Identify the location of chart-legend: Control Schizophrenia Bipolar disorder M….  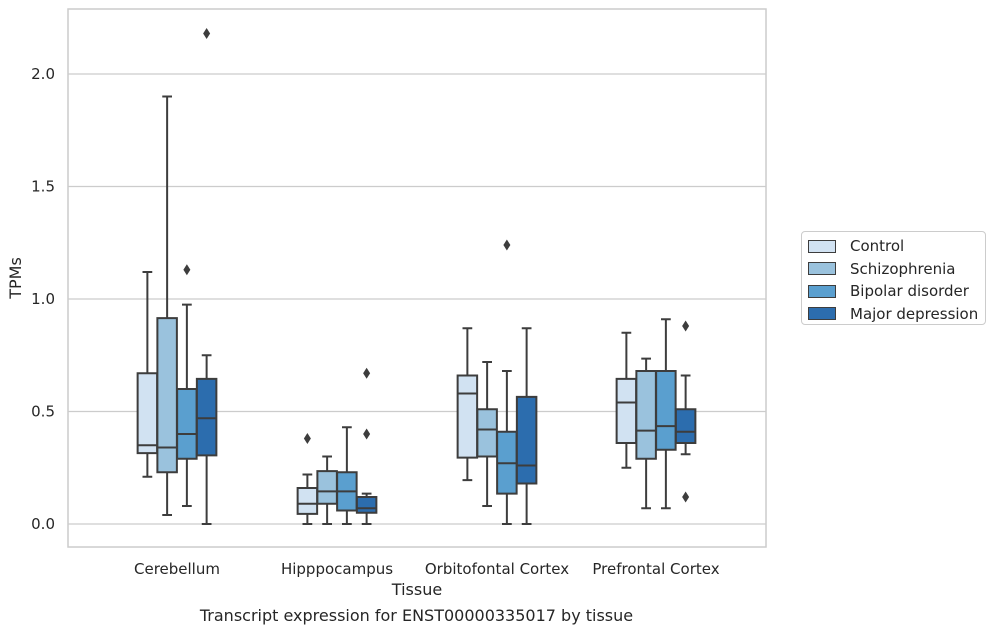
(893, 278).